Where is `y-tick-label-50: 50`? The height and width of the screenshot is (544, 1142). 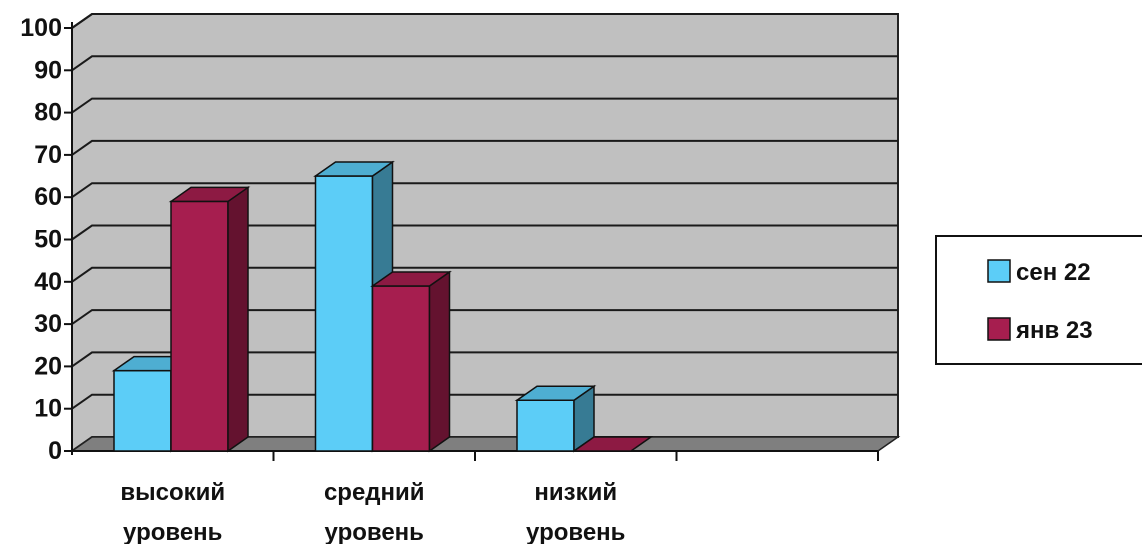
y-tick-label-50: 50 is located at coordinates (48, 240).